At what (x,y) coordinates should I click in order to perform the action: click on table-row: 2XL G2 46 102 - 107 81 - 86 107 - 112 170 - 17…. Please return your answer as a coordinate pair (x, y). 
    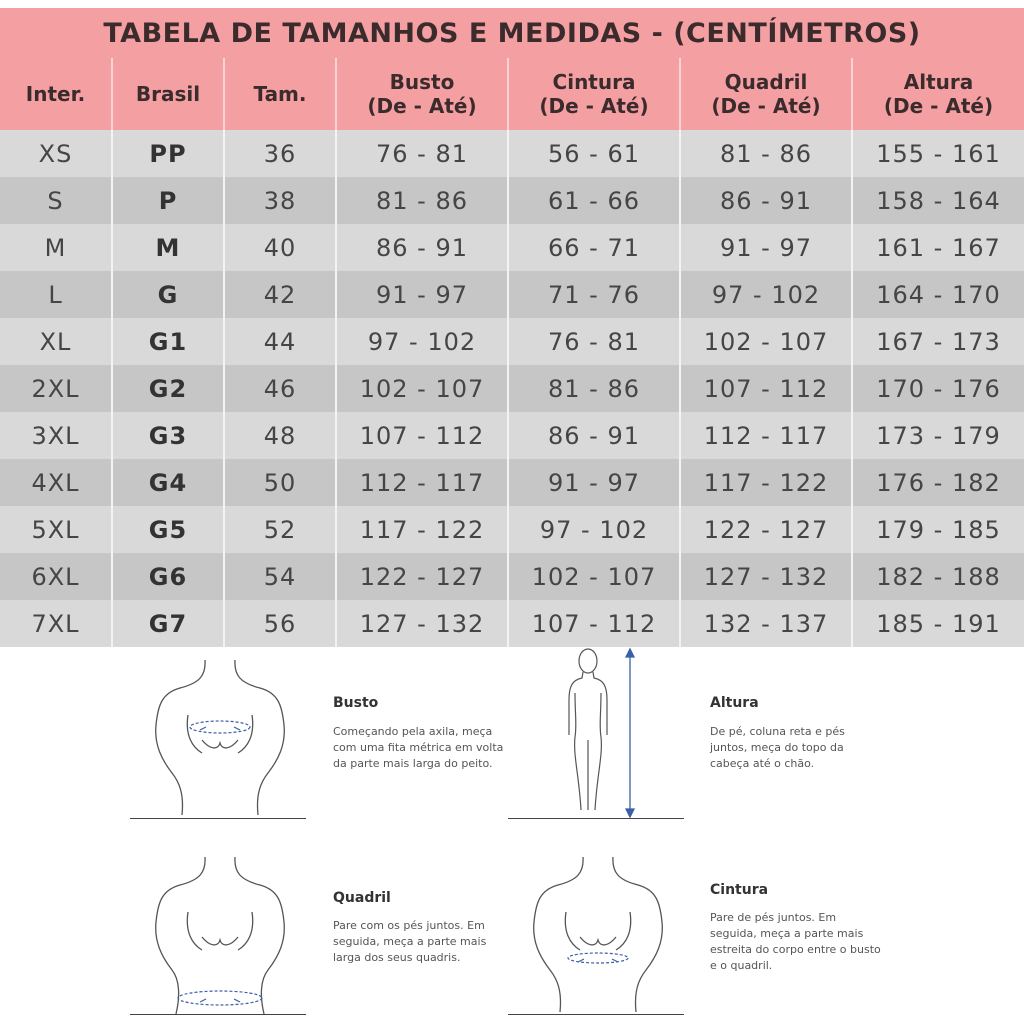
    Looking at the image, I should click on (512, 388).